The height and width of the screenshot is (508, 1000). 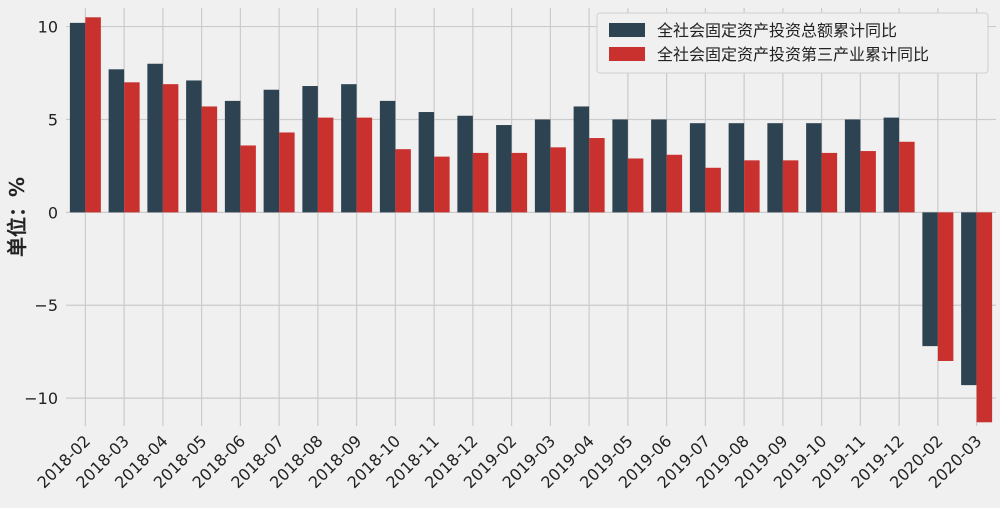 What do you see at coordinates (53, 119) in the screenshot?
I see `y-tick-label: 5` at bounding box center [53, 119].